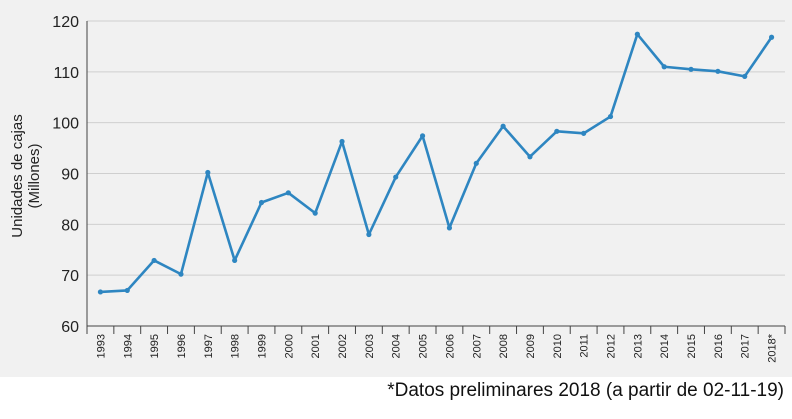  I want to click on x-tick-1999: 1999, so click(263, 346).